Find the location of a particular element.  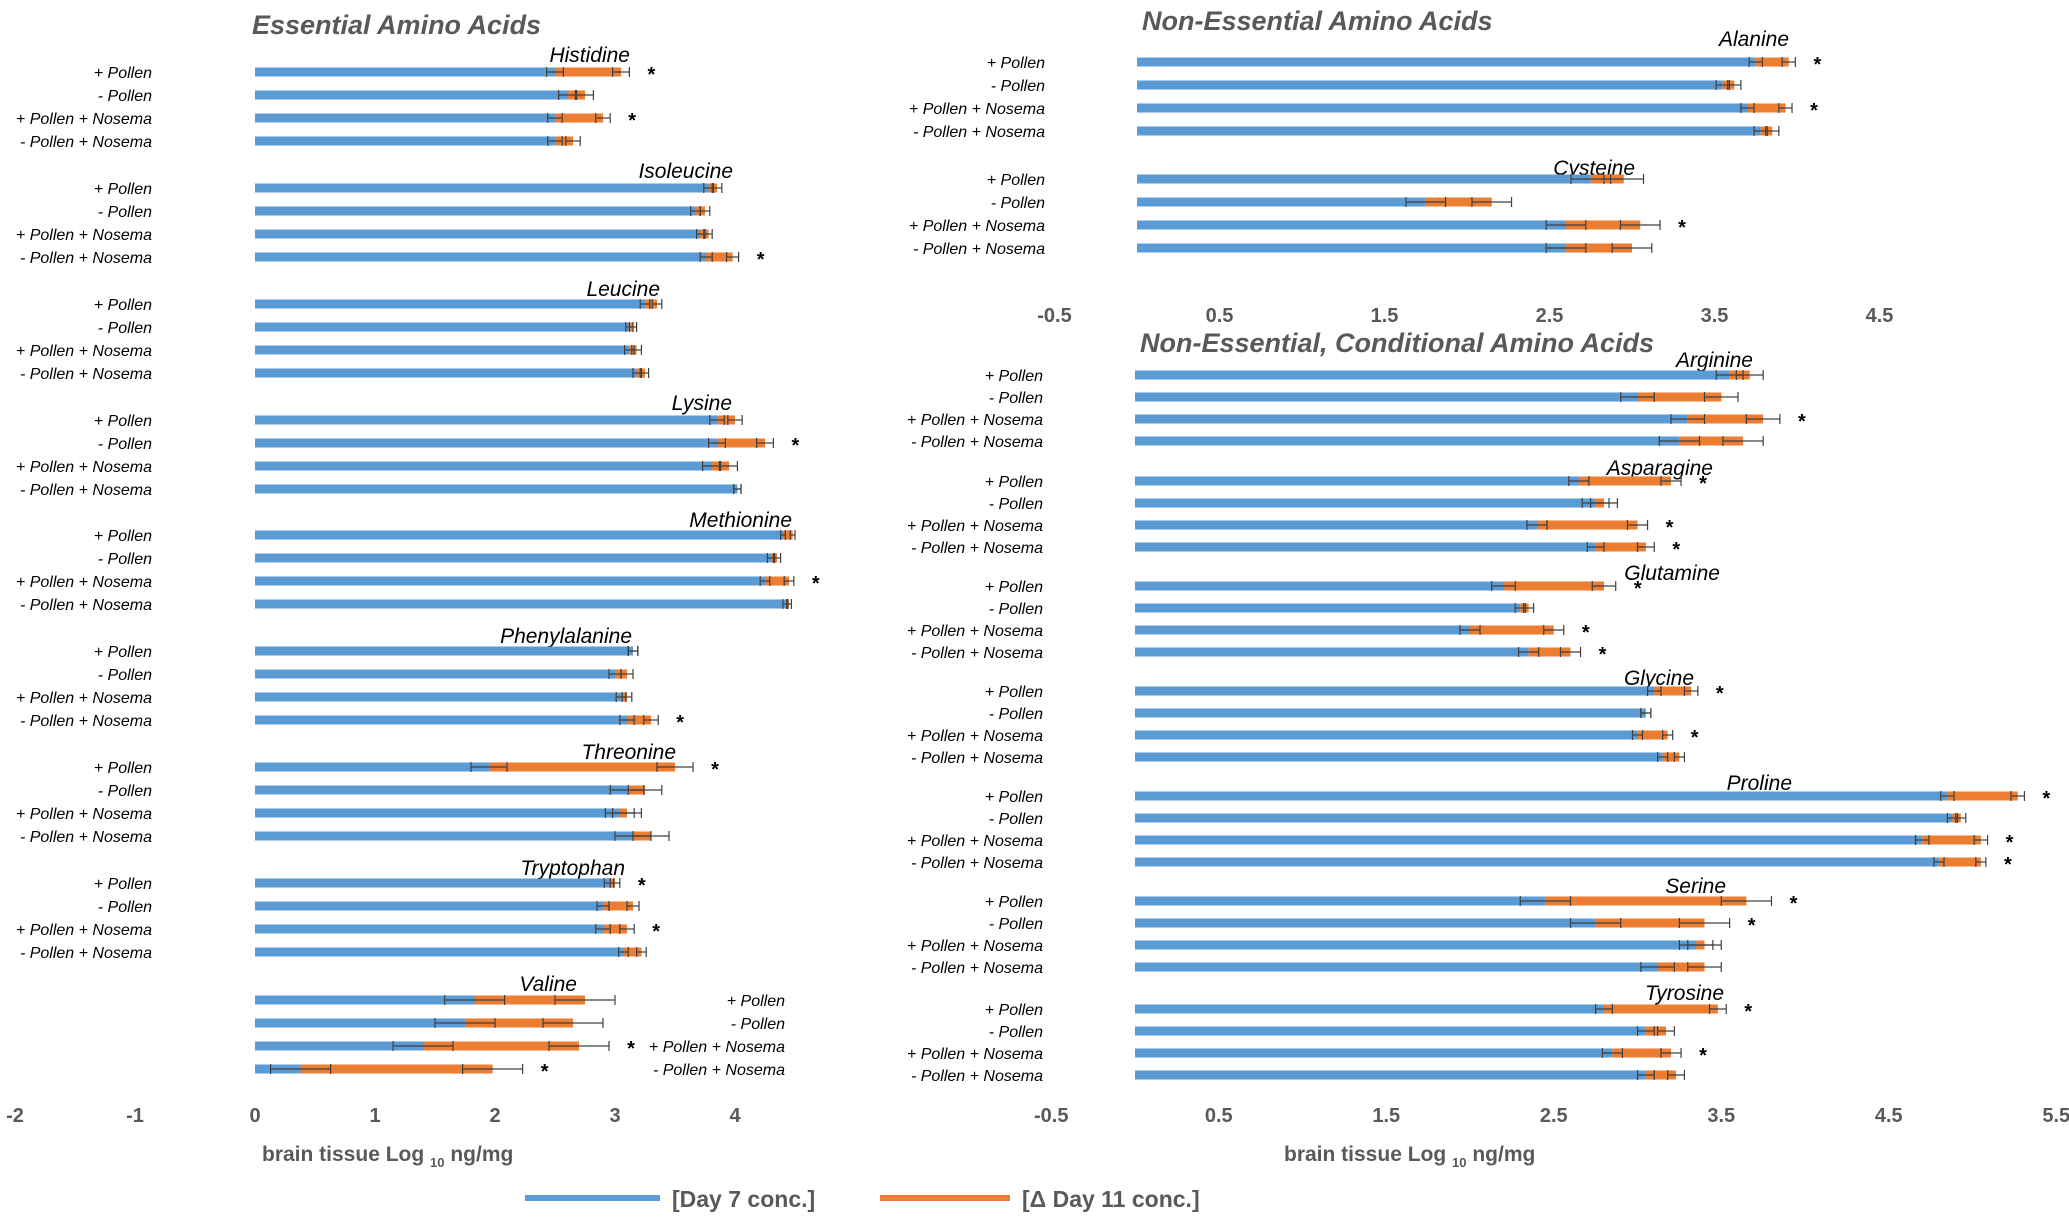

bar-delta11-cysteine is located at coordinates (1599, 248).